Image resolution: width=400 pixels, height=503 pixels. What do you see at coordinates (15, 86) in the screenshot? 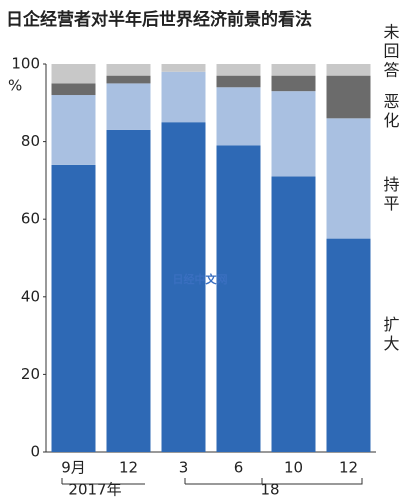
I see `y-unit: %` at bounding box center [15, 86].